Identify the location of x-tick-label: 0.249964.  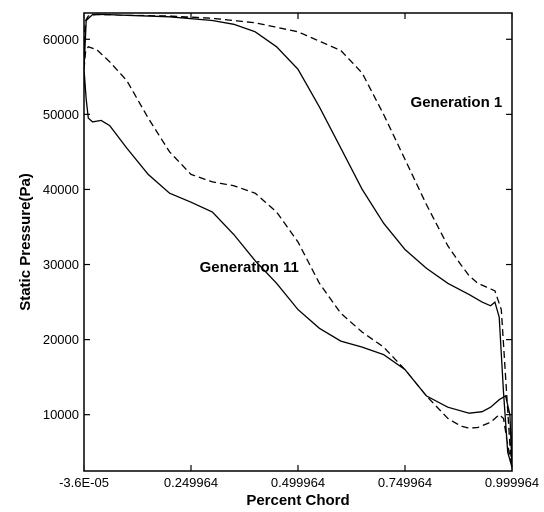
(191, 482).